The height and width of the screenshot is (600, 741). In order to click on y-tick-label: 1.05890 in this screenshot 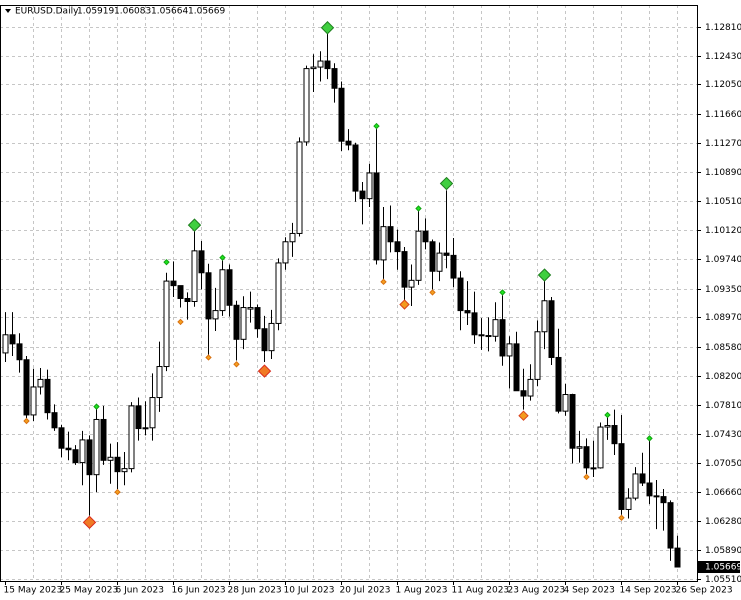, I will do `click(723, 551)`.